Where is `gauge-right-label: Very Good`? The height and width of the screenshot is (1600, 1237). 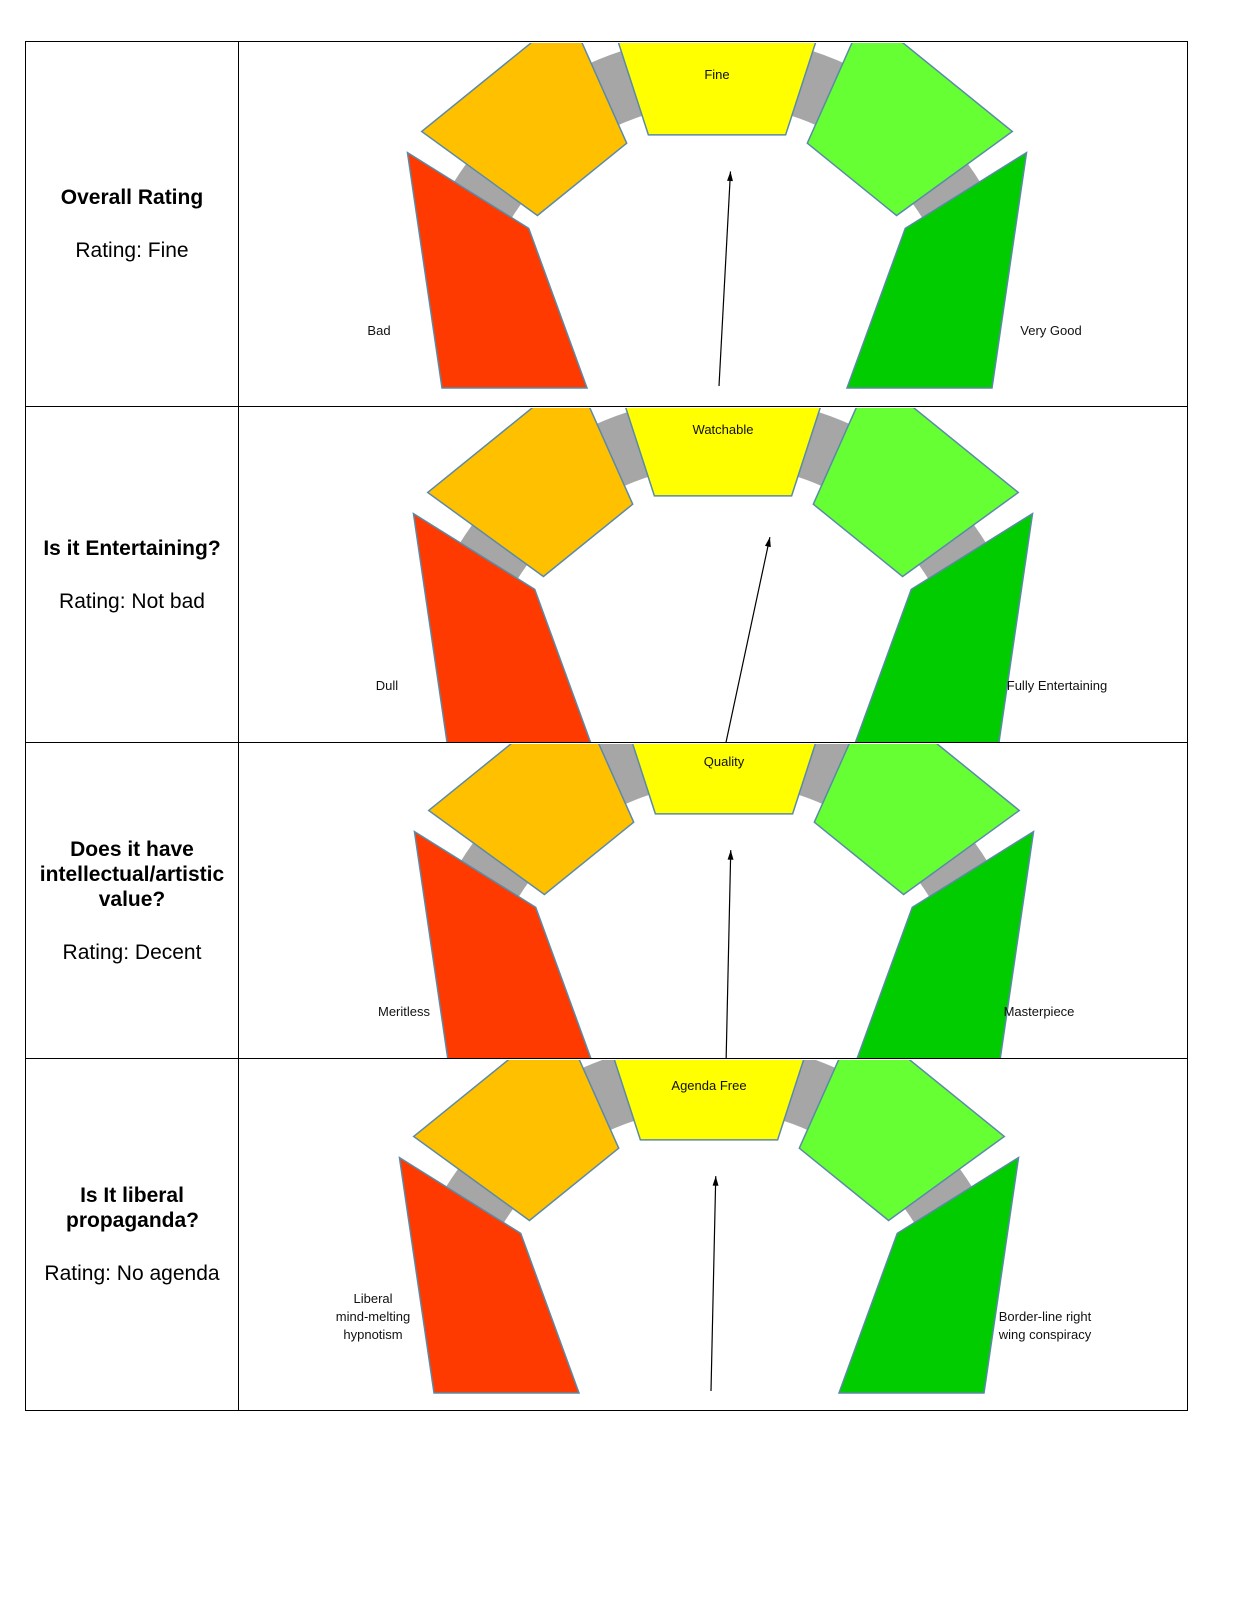 gauge-right-label: Very Good is located at coordinates (1050, 330).